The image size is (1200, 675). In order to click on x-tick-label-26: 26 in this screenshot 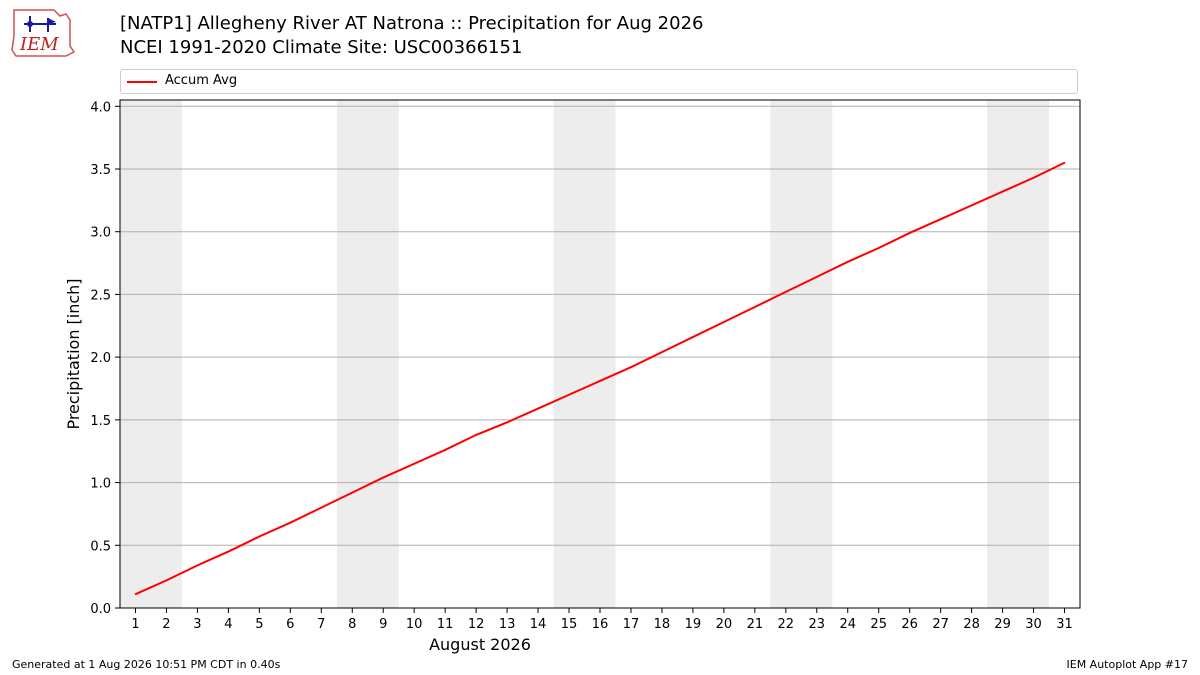, I will do `click(909, 624)`.